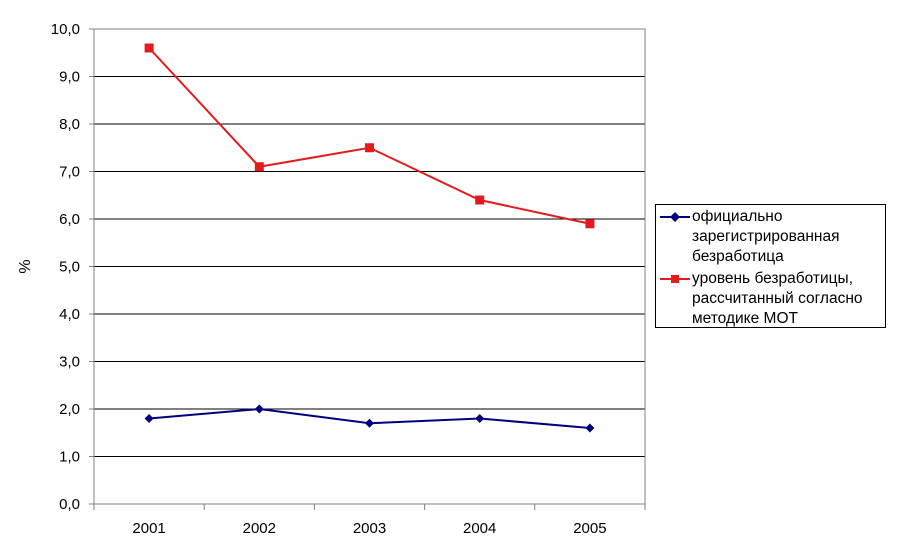  What do you see at coordinates (738, 256) in the screenshot?
I see `legend-label-line: безработица` at bounding box center [738, 256].